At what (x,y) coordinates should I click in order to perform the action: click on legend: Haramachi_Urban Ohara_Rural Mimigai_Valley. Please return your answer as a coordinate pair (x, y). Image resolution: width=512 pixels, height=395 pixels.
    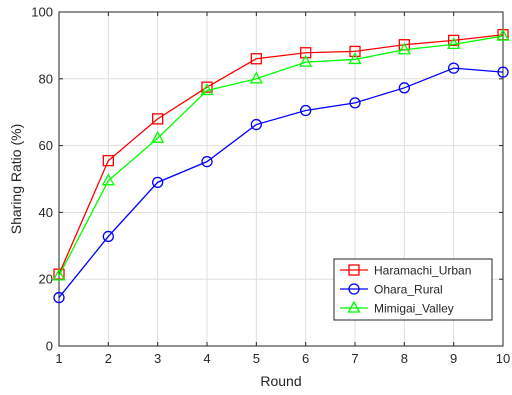
    Looking at the image, I should click on (413, 289).